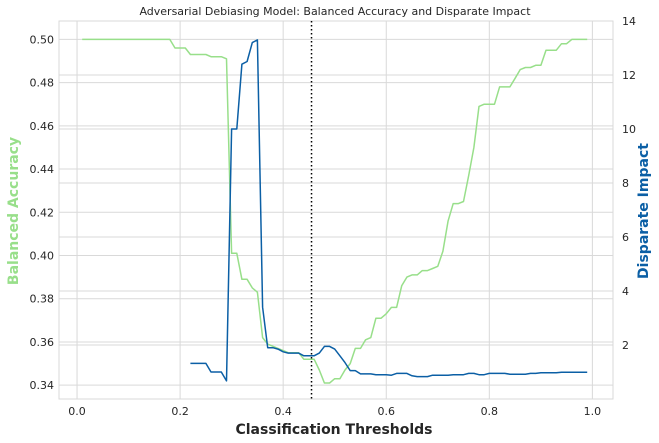  What do you see at coordinates (42, 385) in the screenshot?
I see `y-left-tick-label: 0.34` at bounding box center [42, 385].